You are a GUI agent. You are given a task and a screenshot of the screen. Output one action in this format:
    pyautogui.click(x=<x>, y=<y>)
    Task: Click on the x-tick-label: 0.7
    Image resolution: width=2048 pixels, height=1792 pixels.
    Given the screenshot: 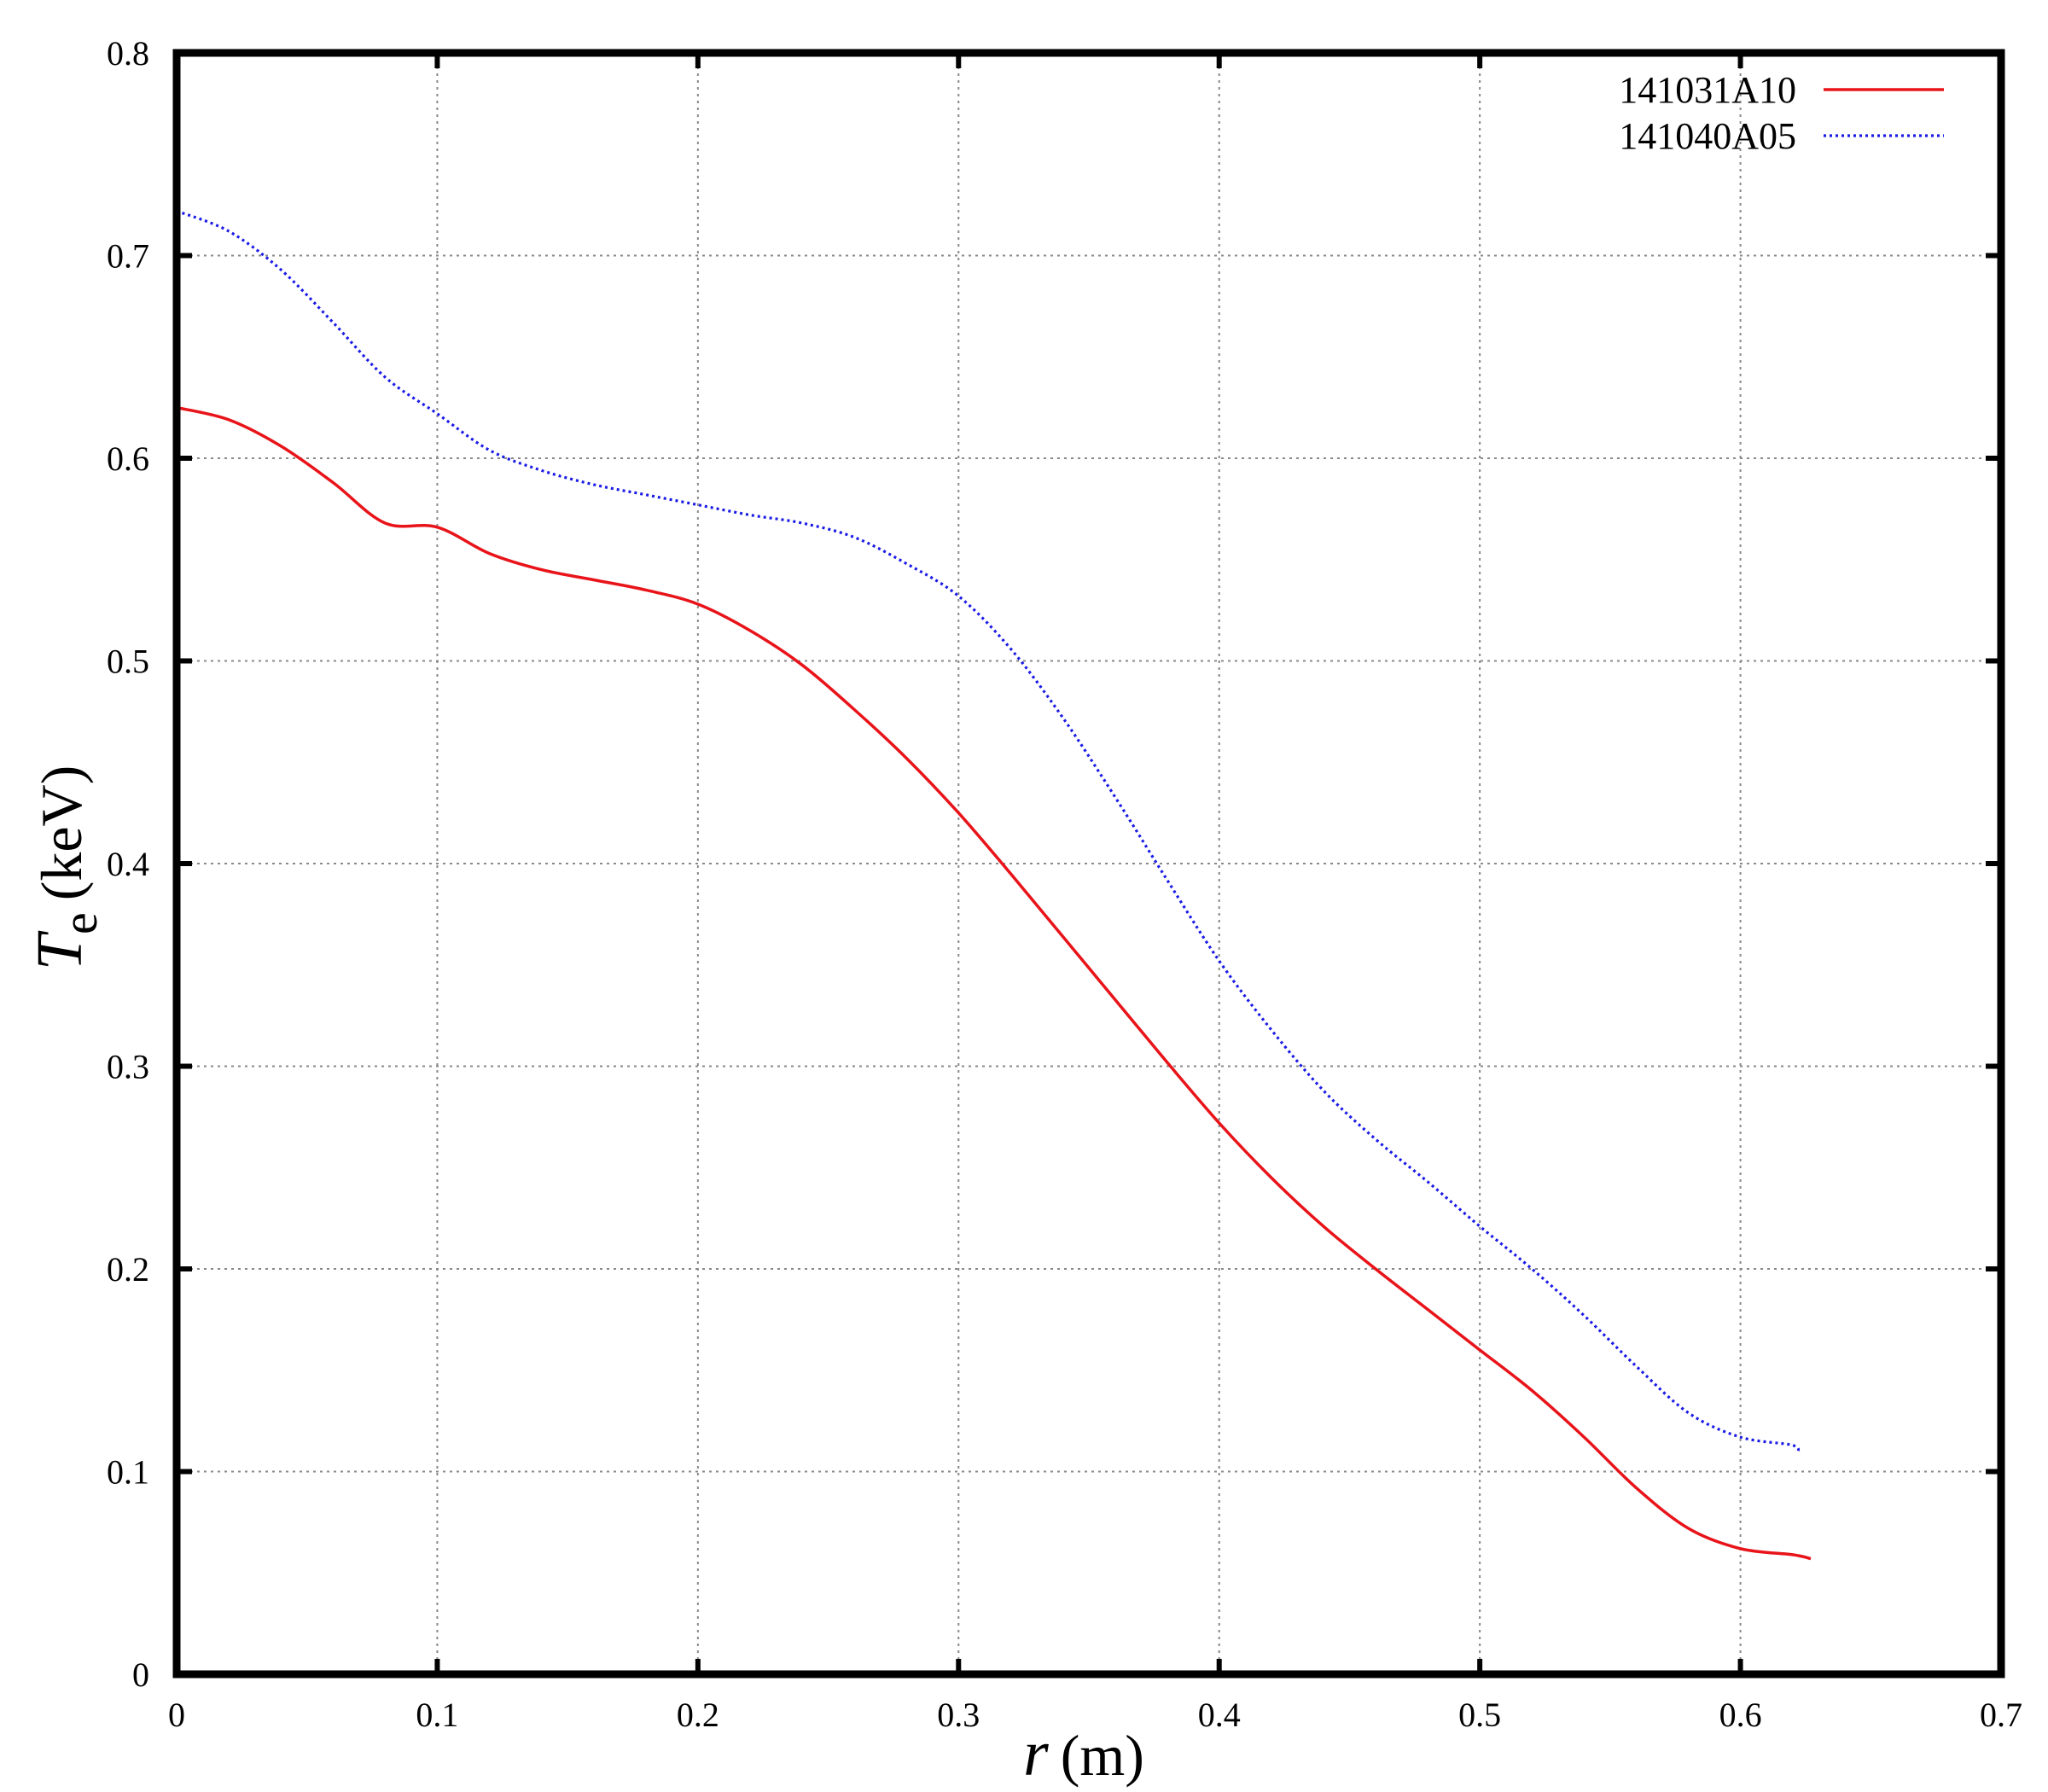 What is the action you would take?
    pyautogui.click(x=2001, y=1715)
    